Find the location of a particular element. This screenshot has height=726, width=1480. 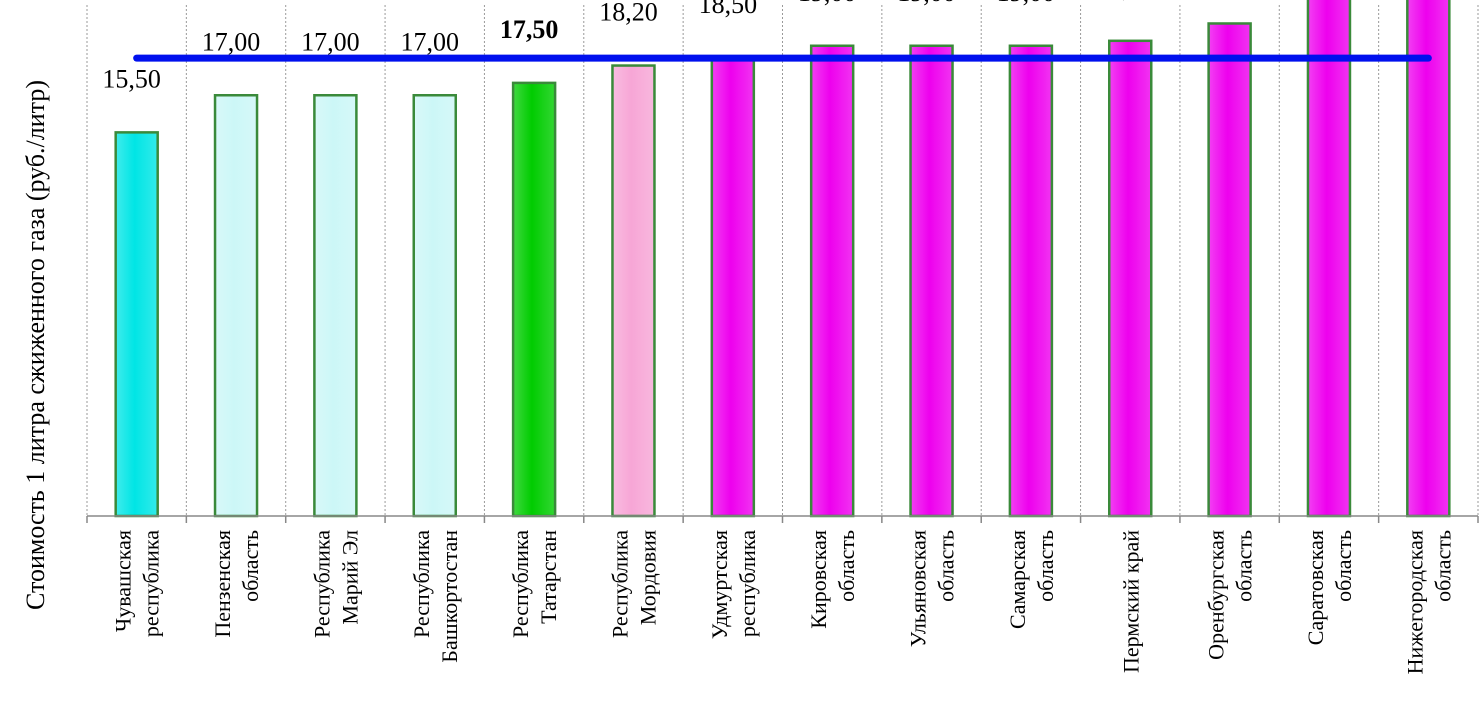

category-label: Пензенская область is located at coordinates (236, 584).